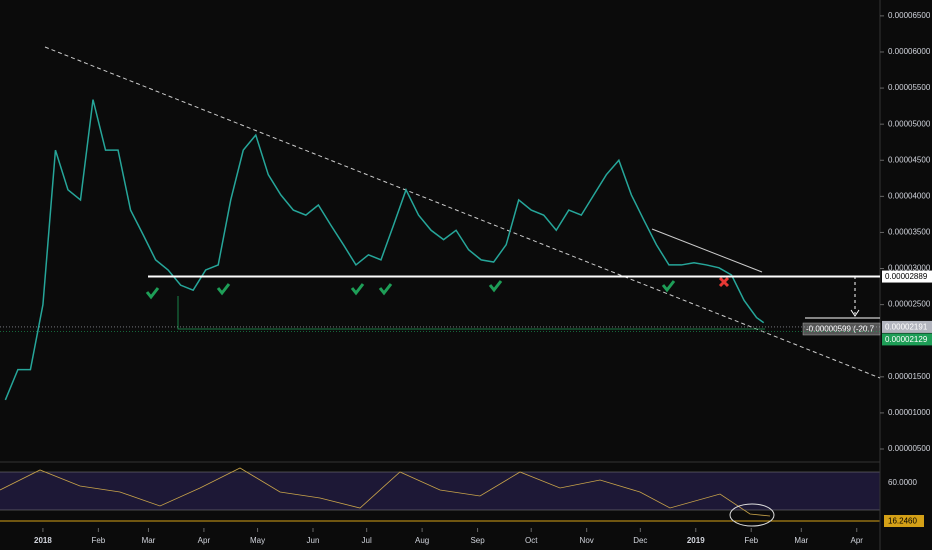 This screenshot has width=932, height=550. I want to click on x-tick-label: Dec, so click(640, 540).